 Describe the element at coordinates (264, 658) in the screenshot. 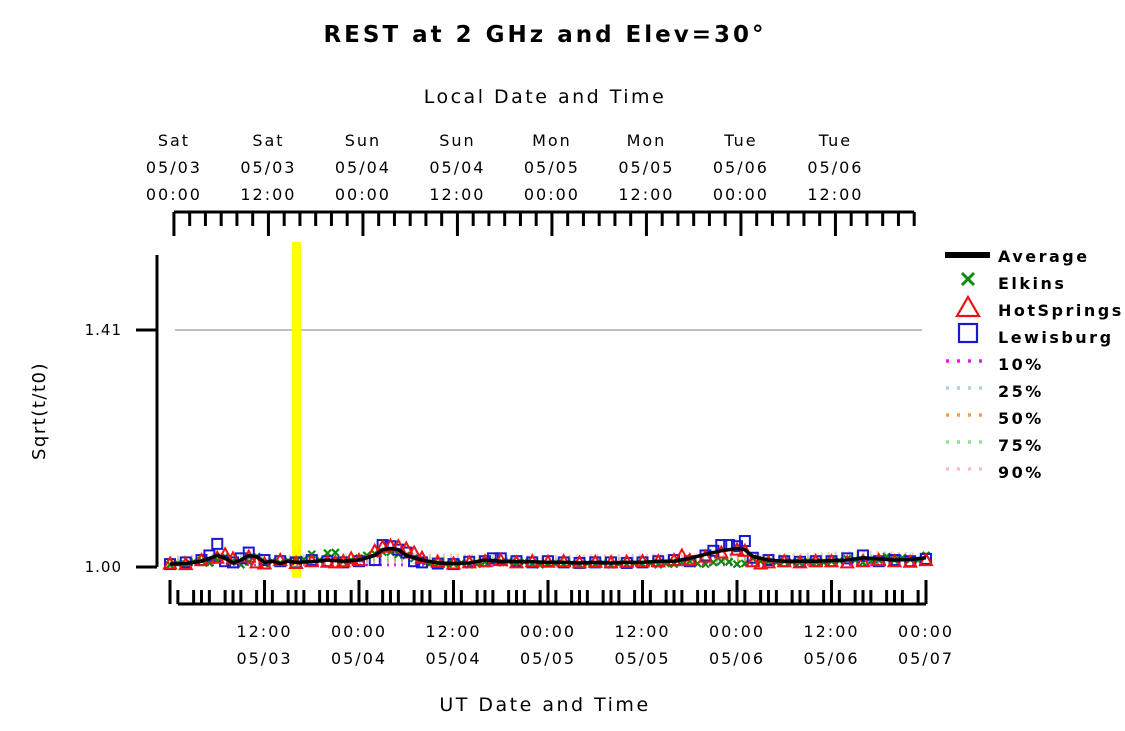

I see `bottom-tick-date: 05/03` at that location.